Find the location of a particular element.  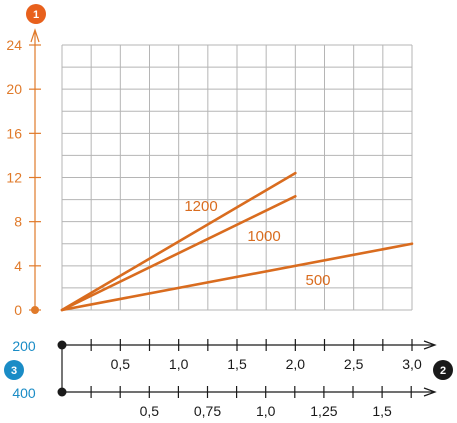

y-tick-label: 20 is located at coordinates (14, 89).